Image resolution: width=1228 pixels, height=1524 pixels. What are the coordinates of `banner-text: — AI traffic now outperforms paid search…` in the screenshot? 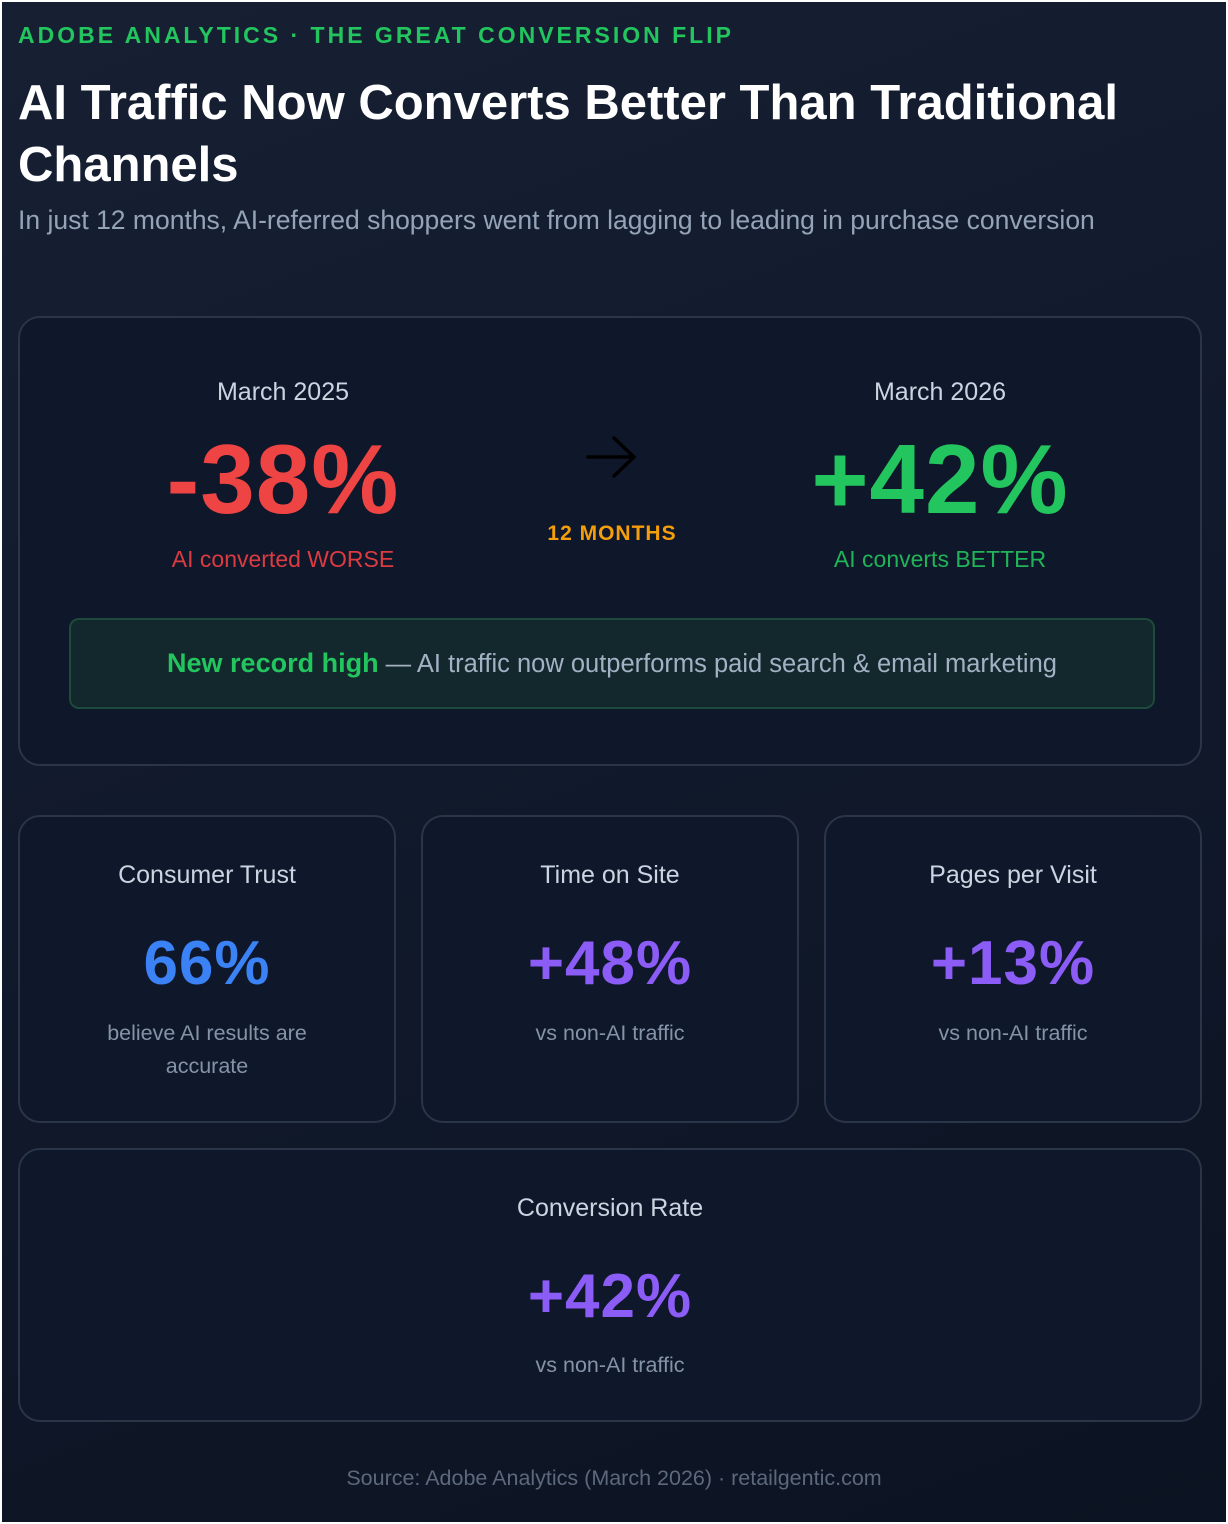 It's located at (717, 664).